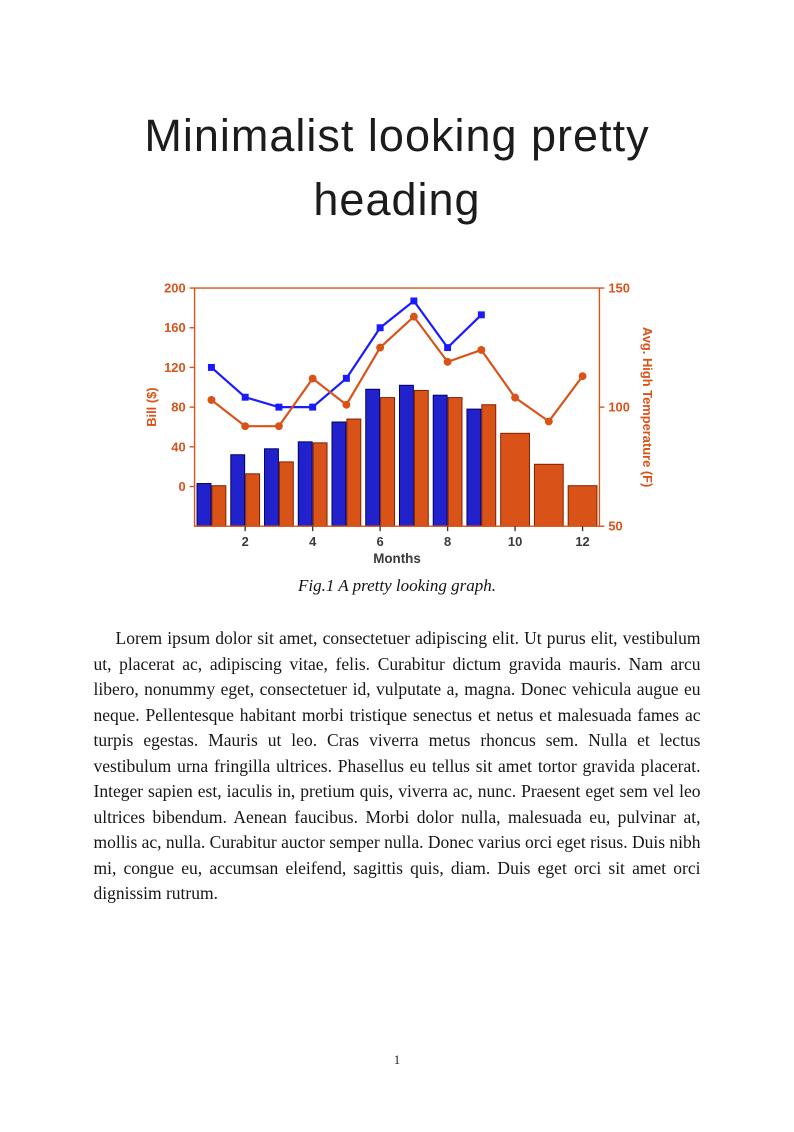 Image resolution: width=794 pixels, height=1132 pixels. What do you see at coordinates (313, 541) in the screenshot?
I see `svg-text: 4` at bounding box center [313, 541].